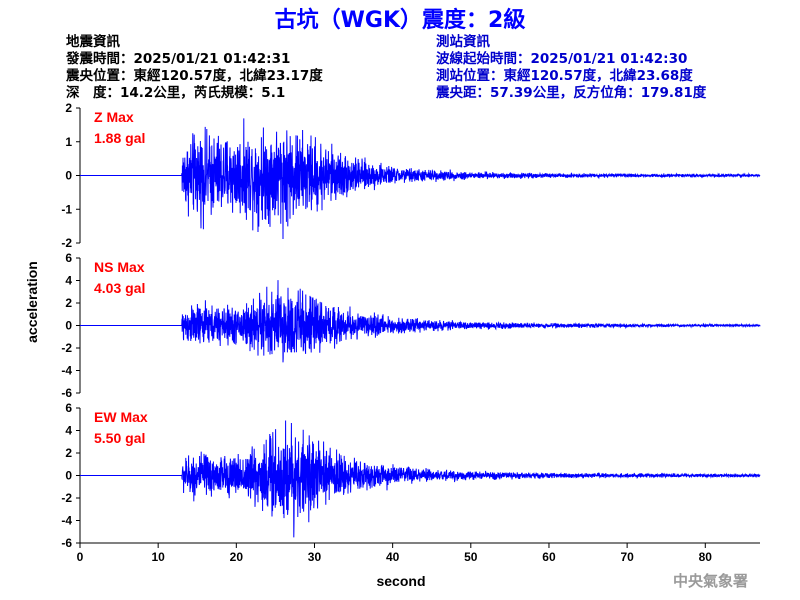 This screenshot has height=600, width=800. I want to click on x-tick-label: 0, so click(80, 557).